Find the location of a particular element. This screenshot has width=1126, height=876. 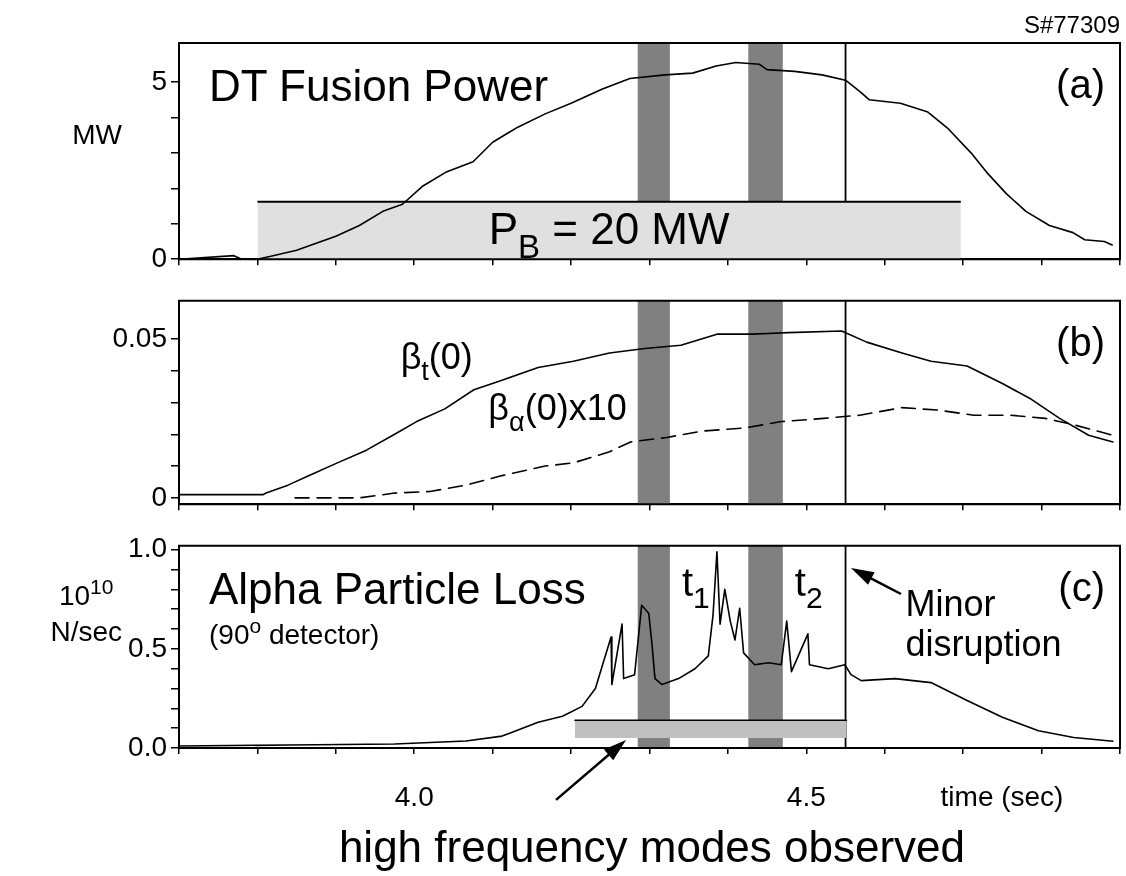

x-tick-label: 4.0 is located at coordinates (414, 796).